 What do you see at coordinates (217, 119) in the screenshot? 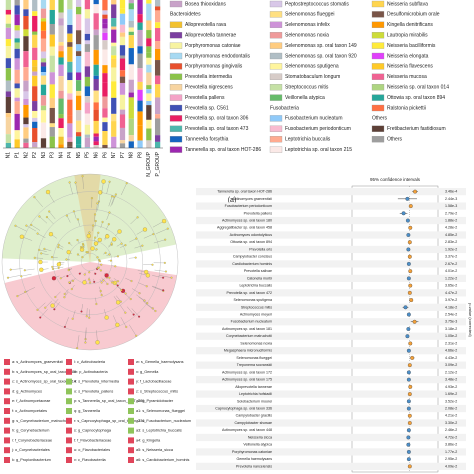
I see `legend-label: Prevotella sp. oral taxon 306` at bounding box center [217, 119].